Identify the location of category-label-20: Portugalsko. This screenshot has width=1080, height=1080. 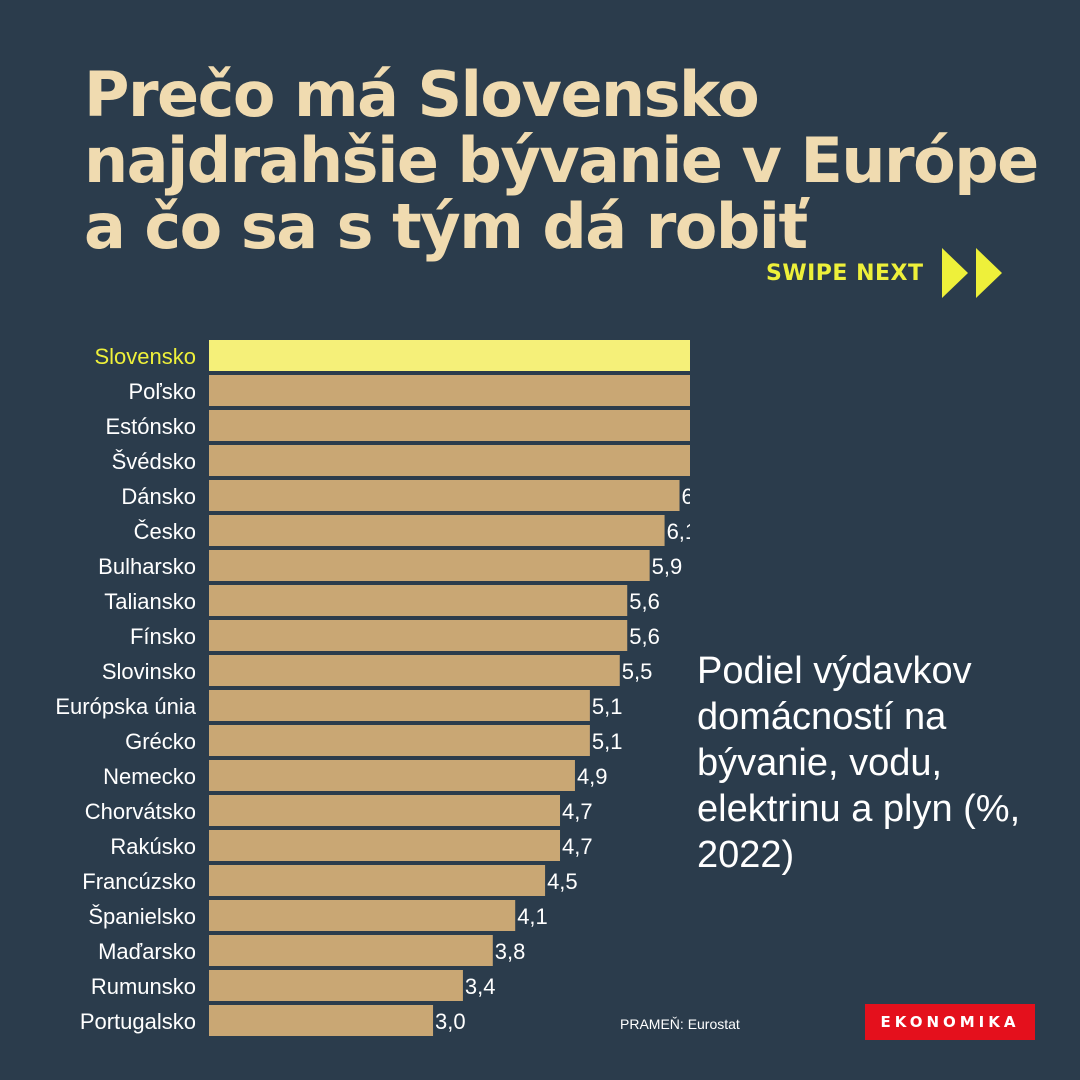
(138, 1021).